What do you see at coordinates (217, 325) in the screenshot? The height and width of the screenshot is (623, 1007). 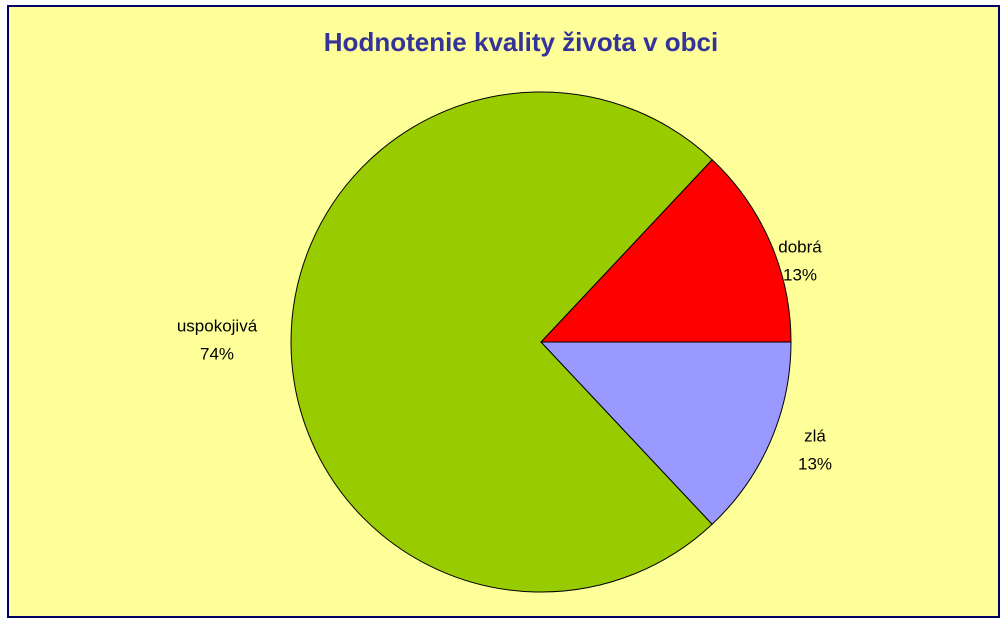 I see `slice-label: uspokojivá` at bounding box center [217, 325].